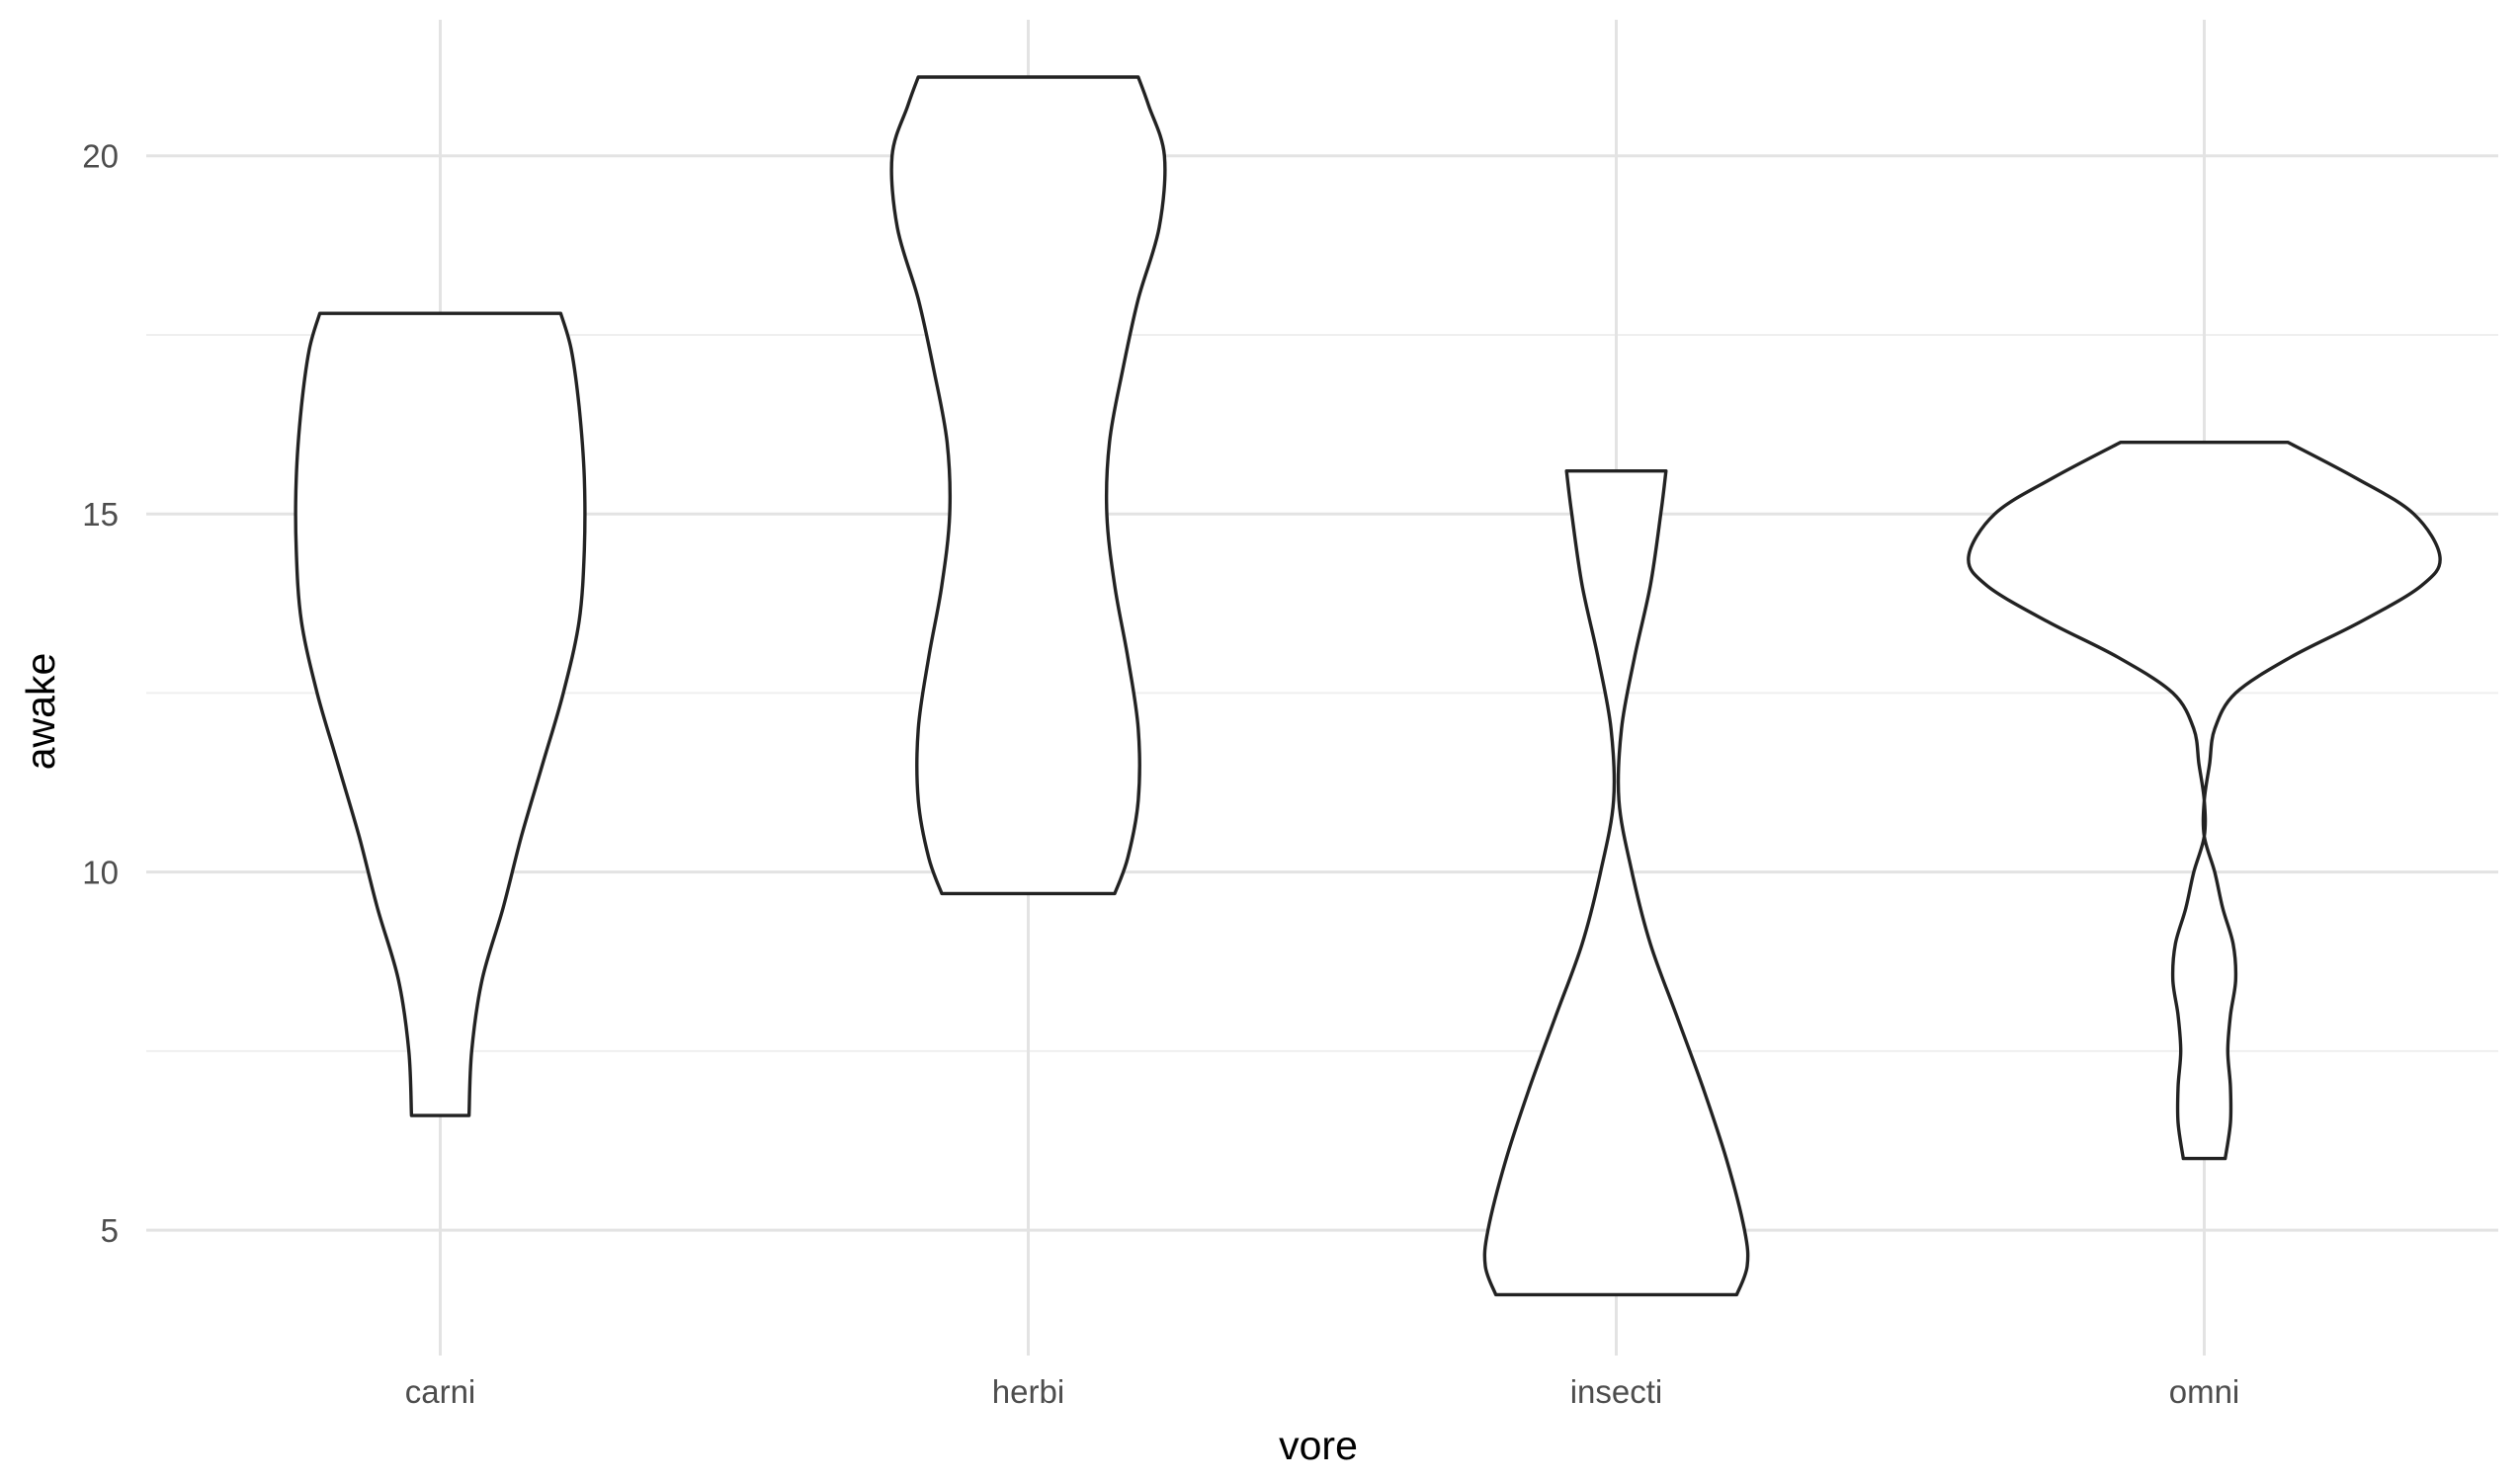 The image size is (2520, 1482). What do you see at coordinates (440, 714) in the screenshot?
I see `violin-carni` at bounding box center [440, 714].